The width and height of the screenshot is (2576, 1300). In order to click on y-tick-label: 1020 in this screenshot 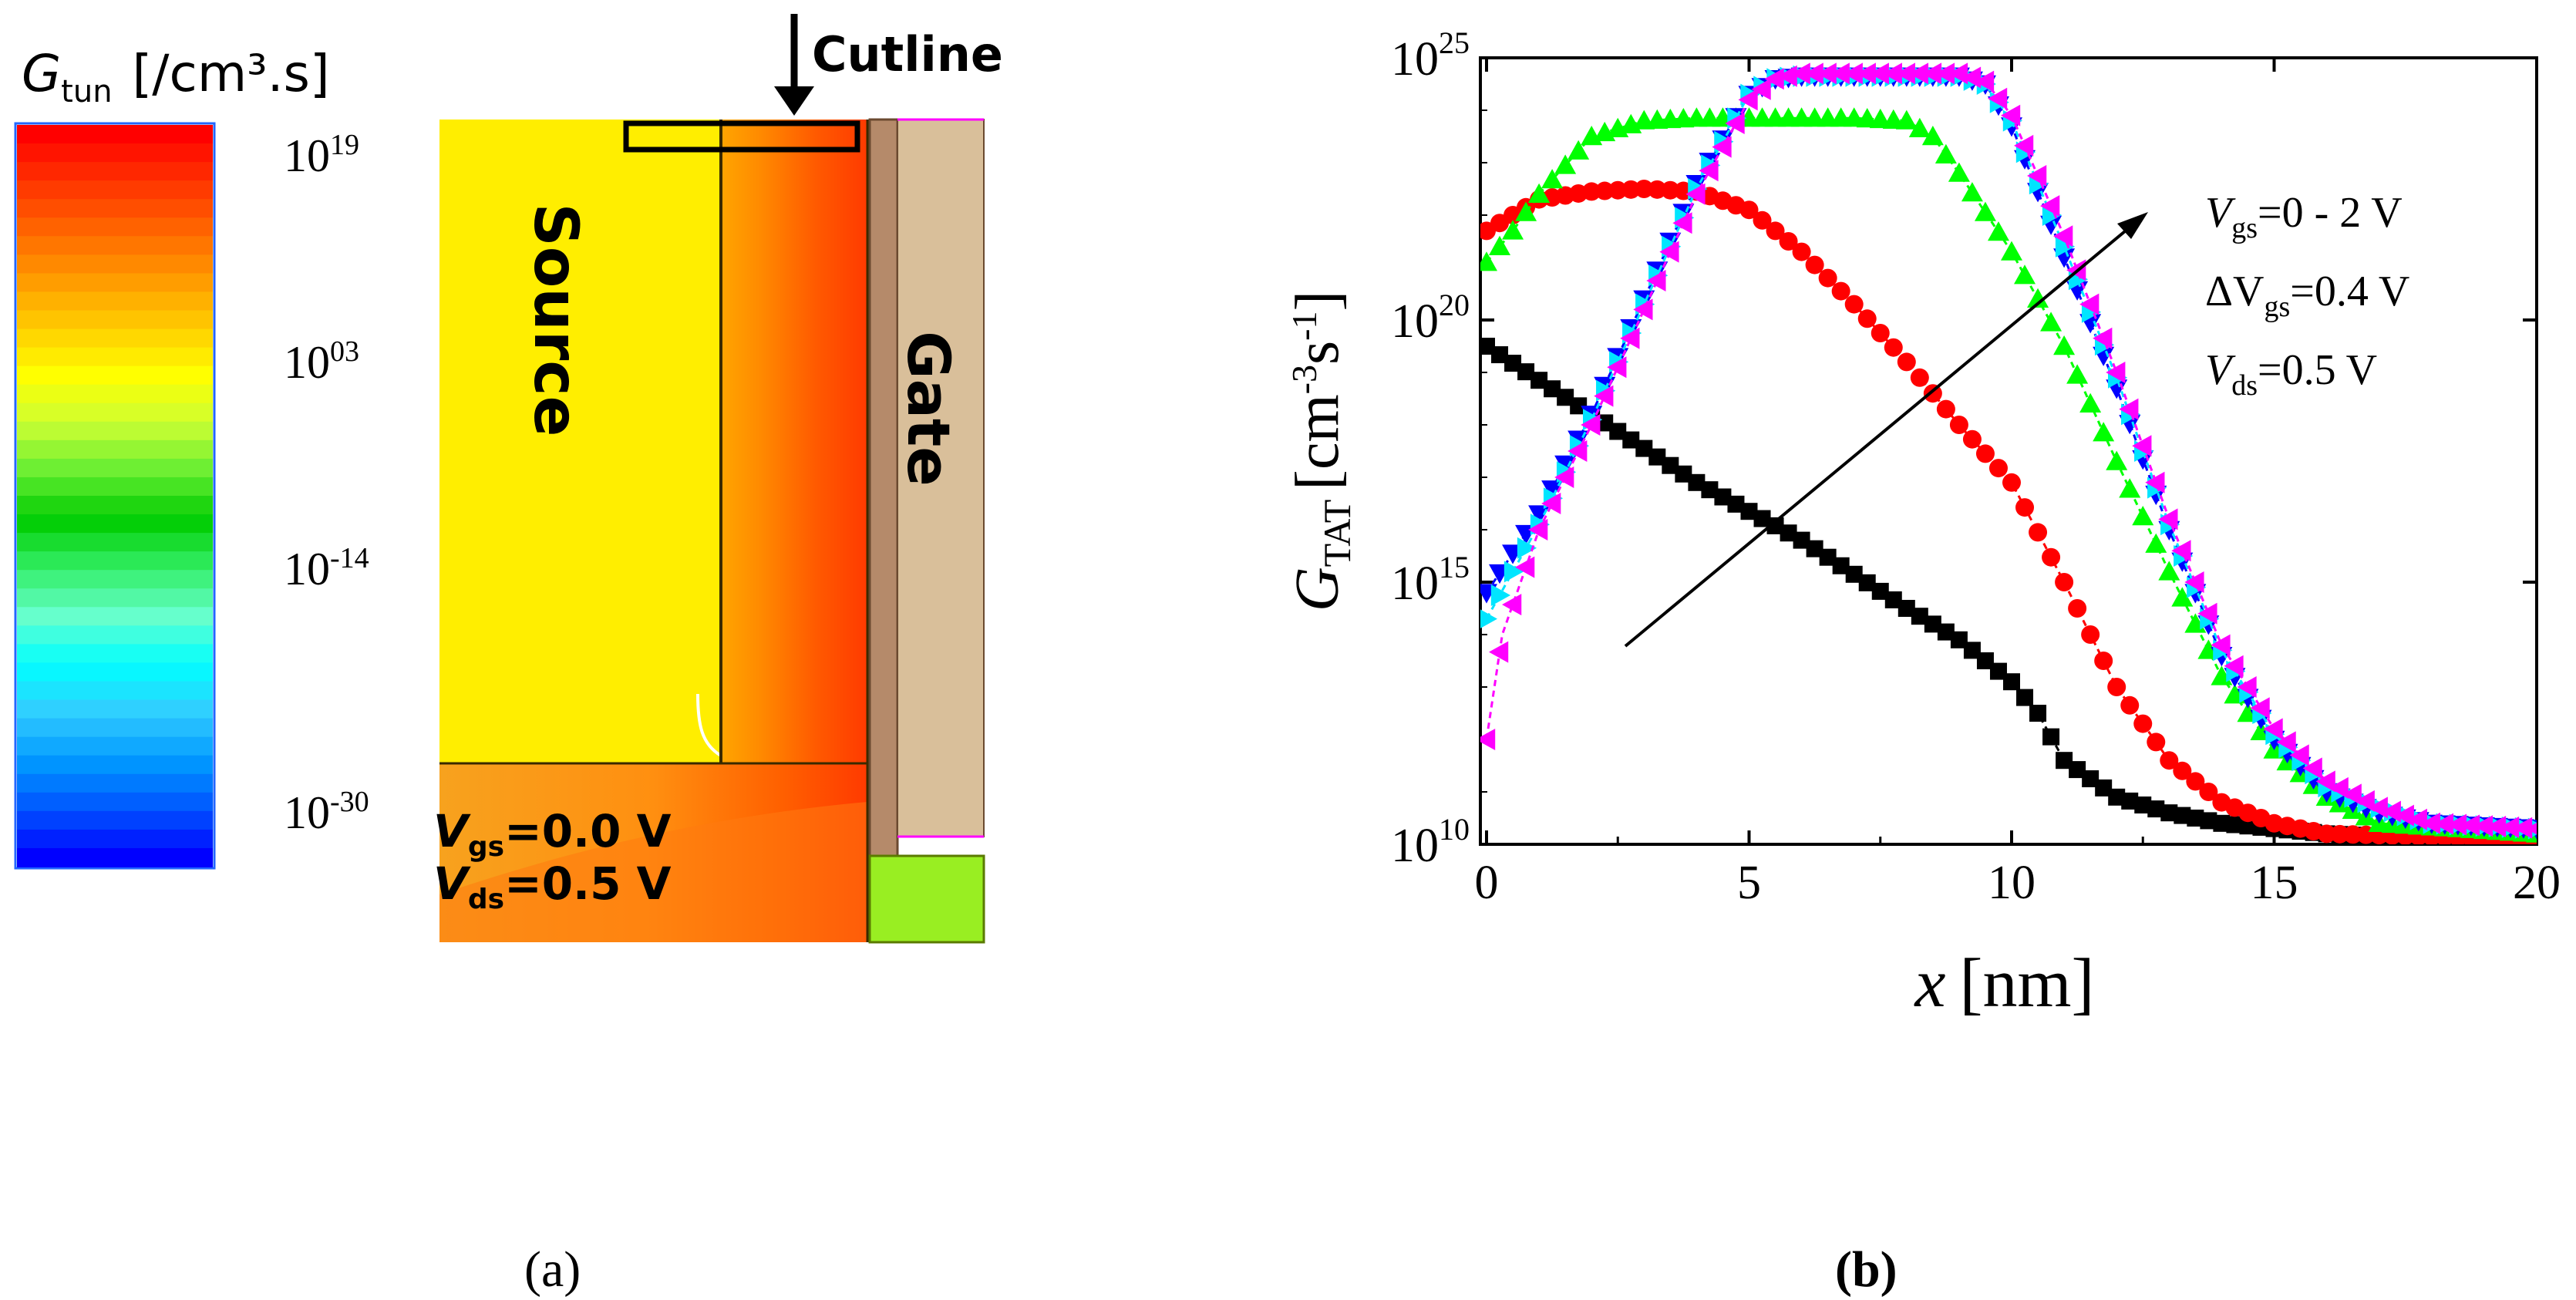, I will do `click(1430, 318)`.